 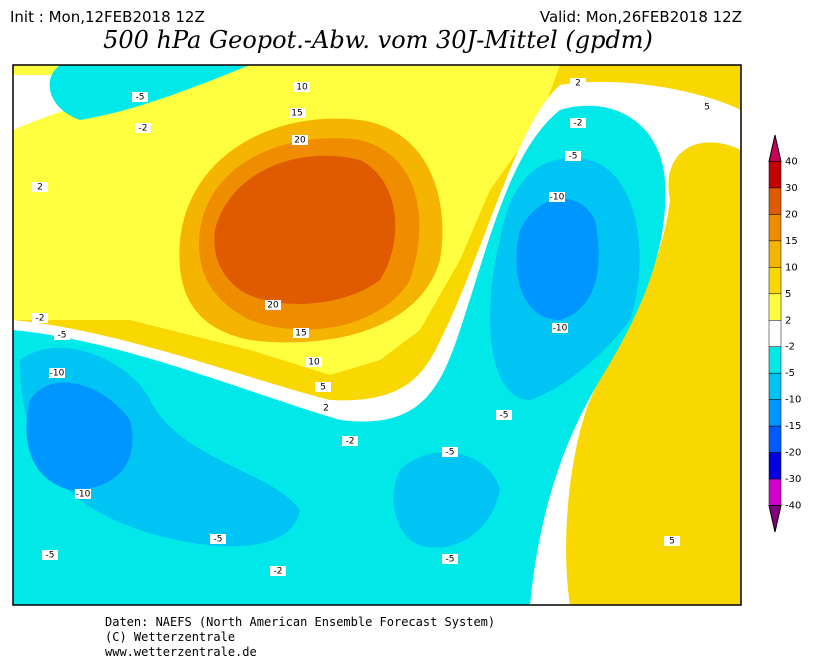 I want to click on legend-label: -40, so click(x=793, y=506).